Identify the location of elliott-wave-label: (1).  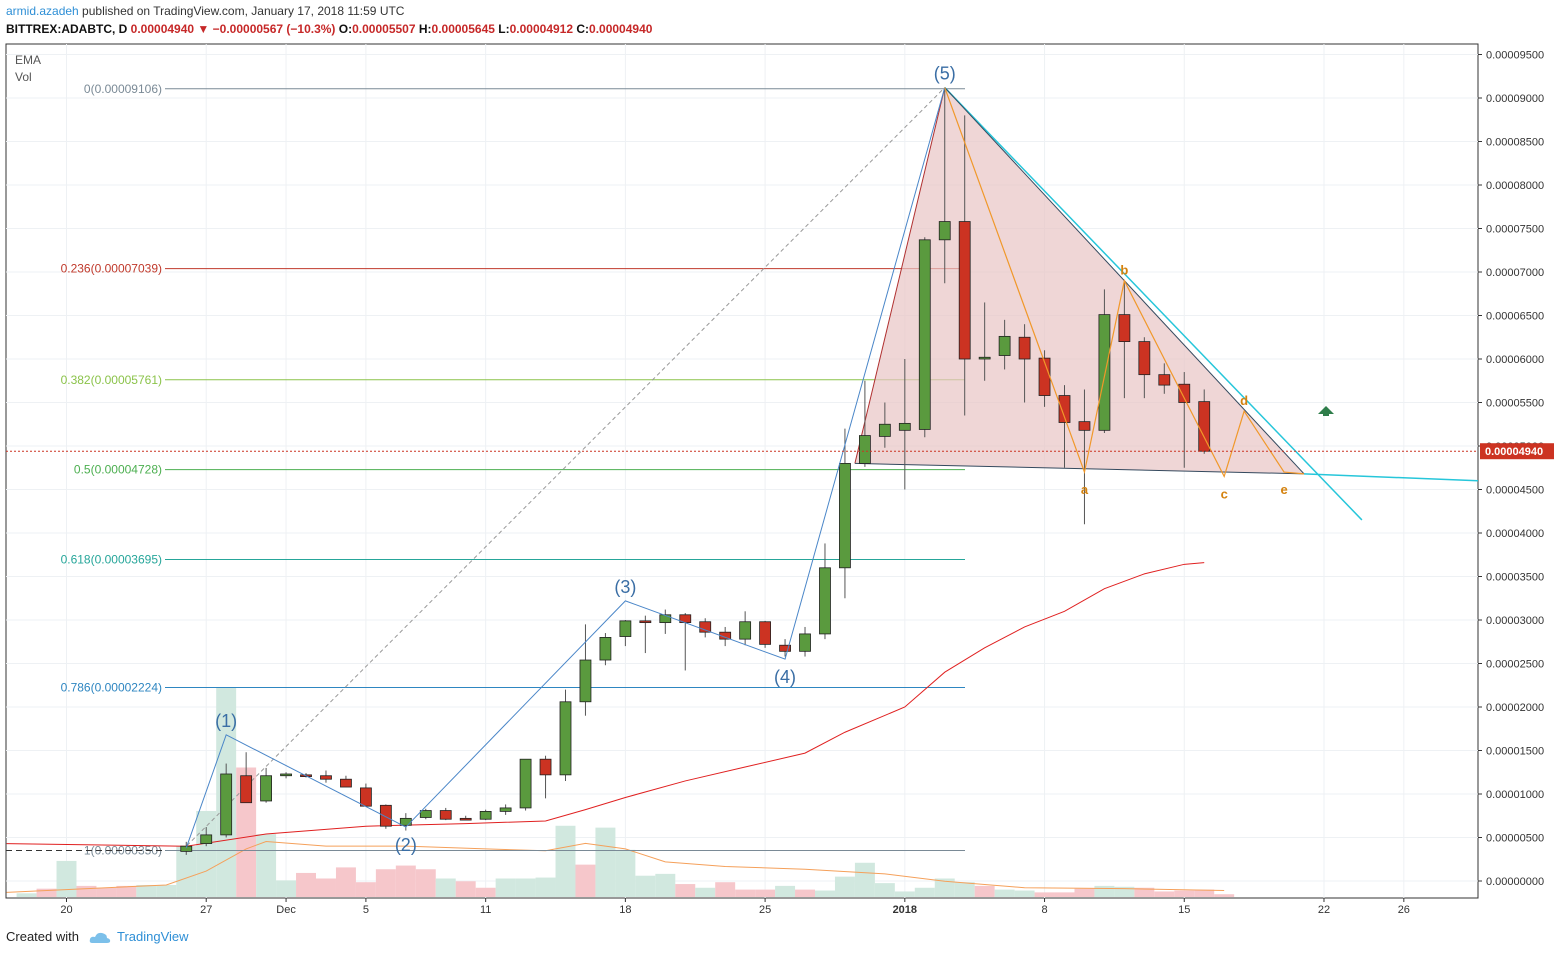
(226, 721).